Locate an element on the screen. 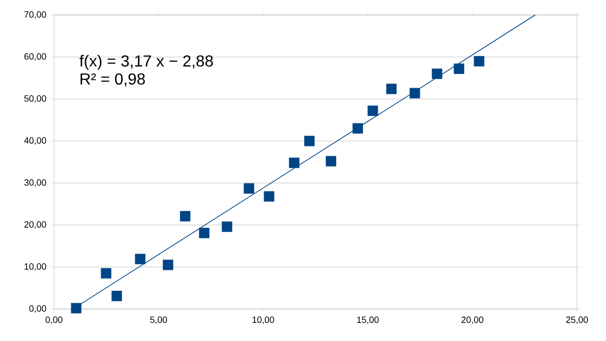 Image resolution: width=606 pixels, height=341 pixels. x-tick-label: 20,00 is located at coordinates (473, 320).